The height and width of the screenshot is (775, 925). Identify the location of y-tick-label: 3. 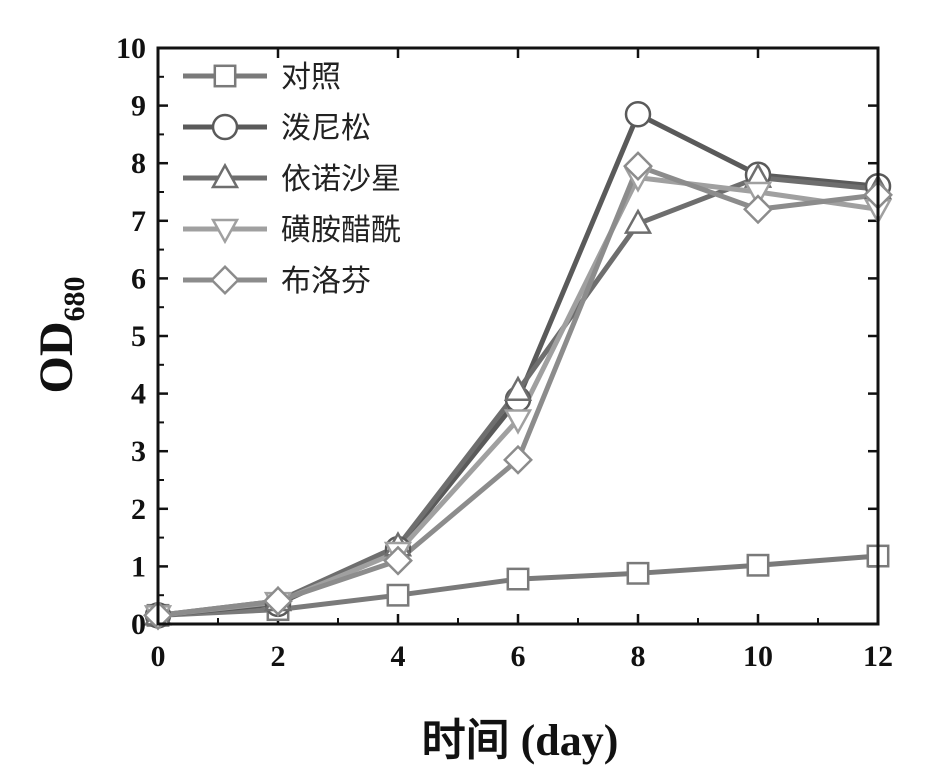
(138, 451).